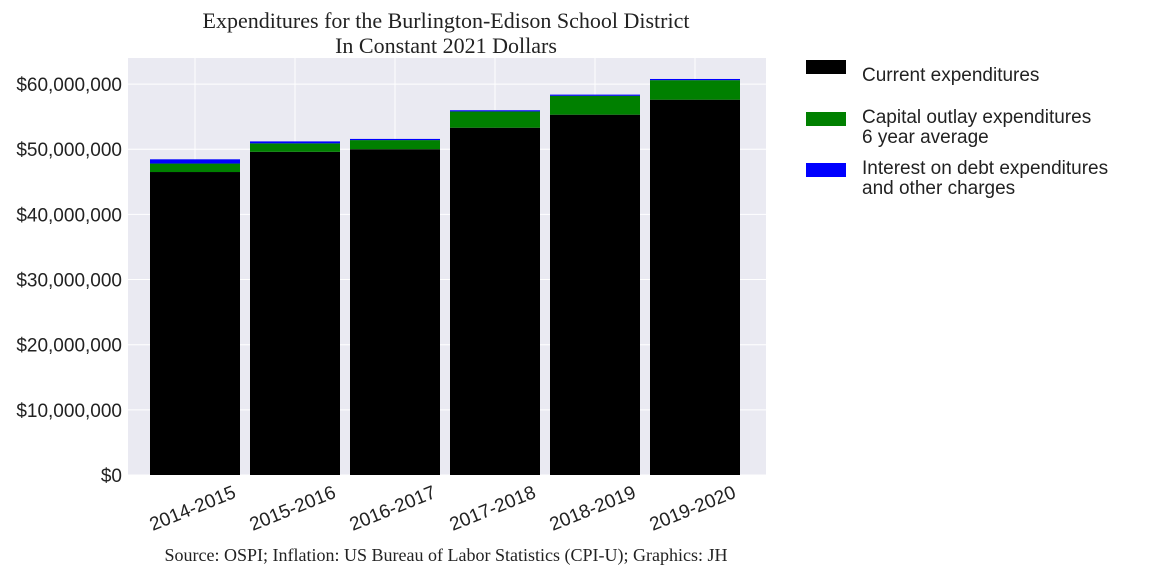  What do you see at coordinates (193, 509) in the screenshot?
I see `x-tick-label: 2014-2015` at bounding box center [193, 509].